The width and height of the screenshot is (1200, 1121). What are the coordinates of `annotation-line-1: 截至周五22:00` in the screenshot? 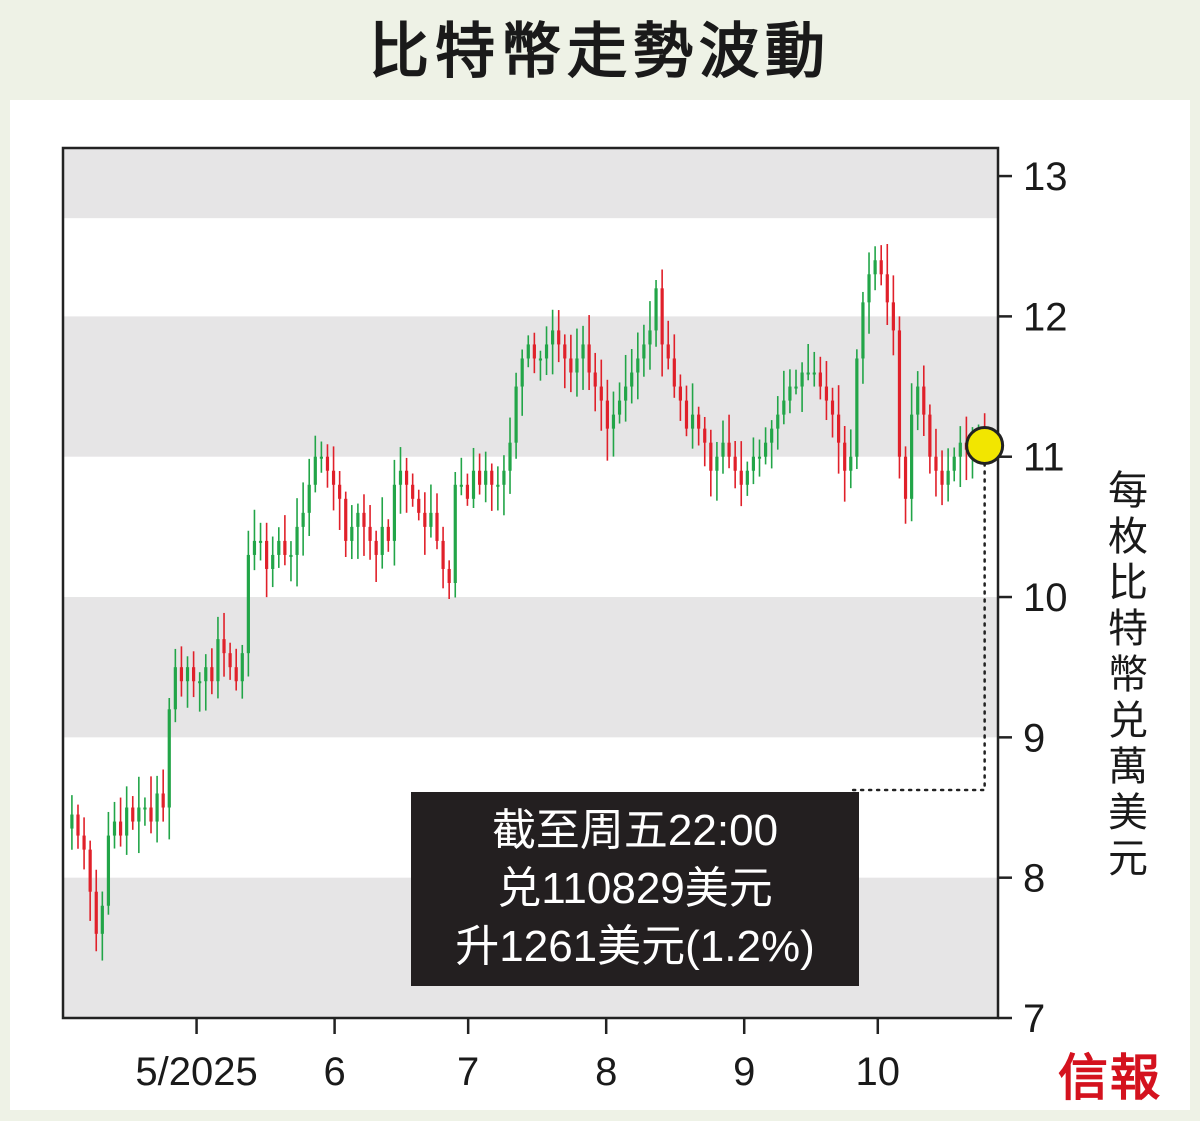 It's located at (635, 830).